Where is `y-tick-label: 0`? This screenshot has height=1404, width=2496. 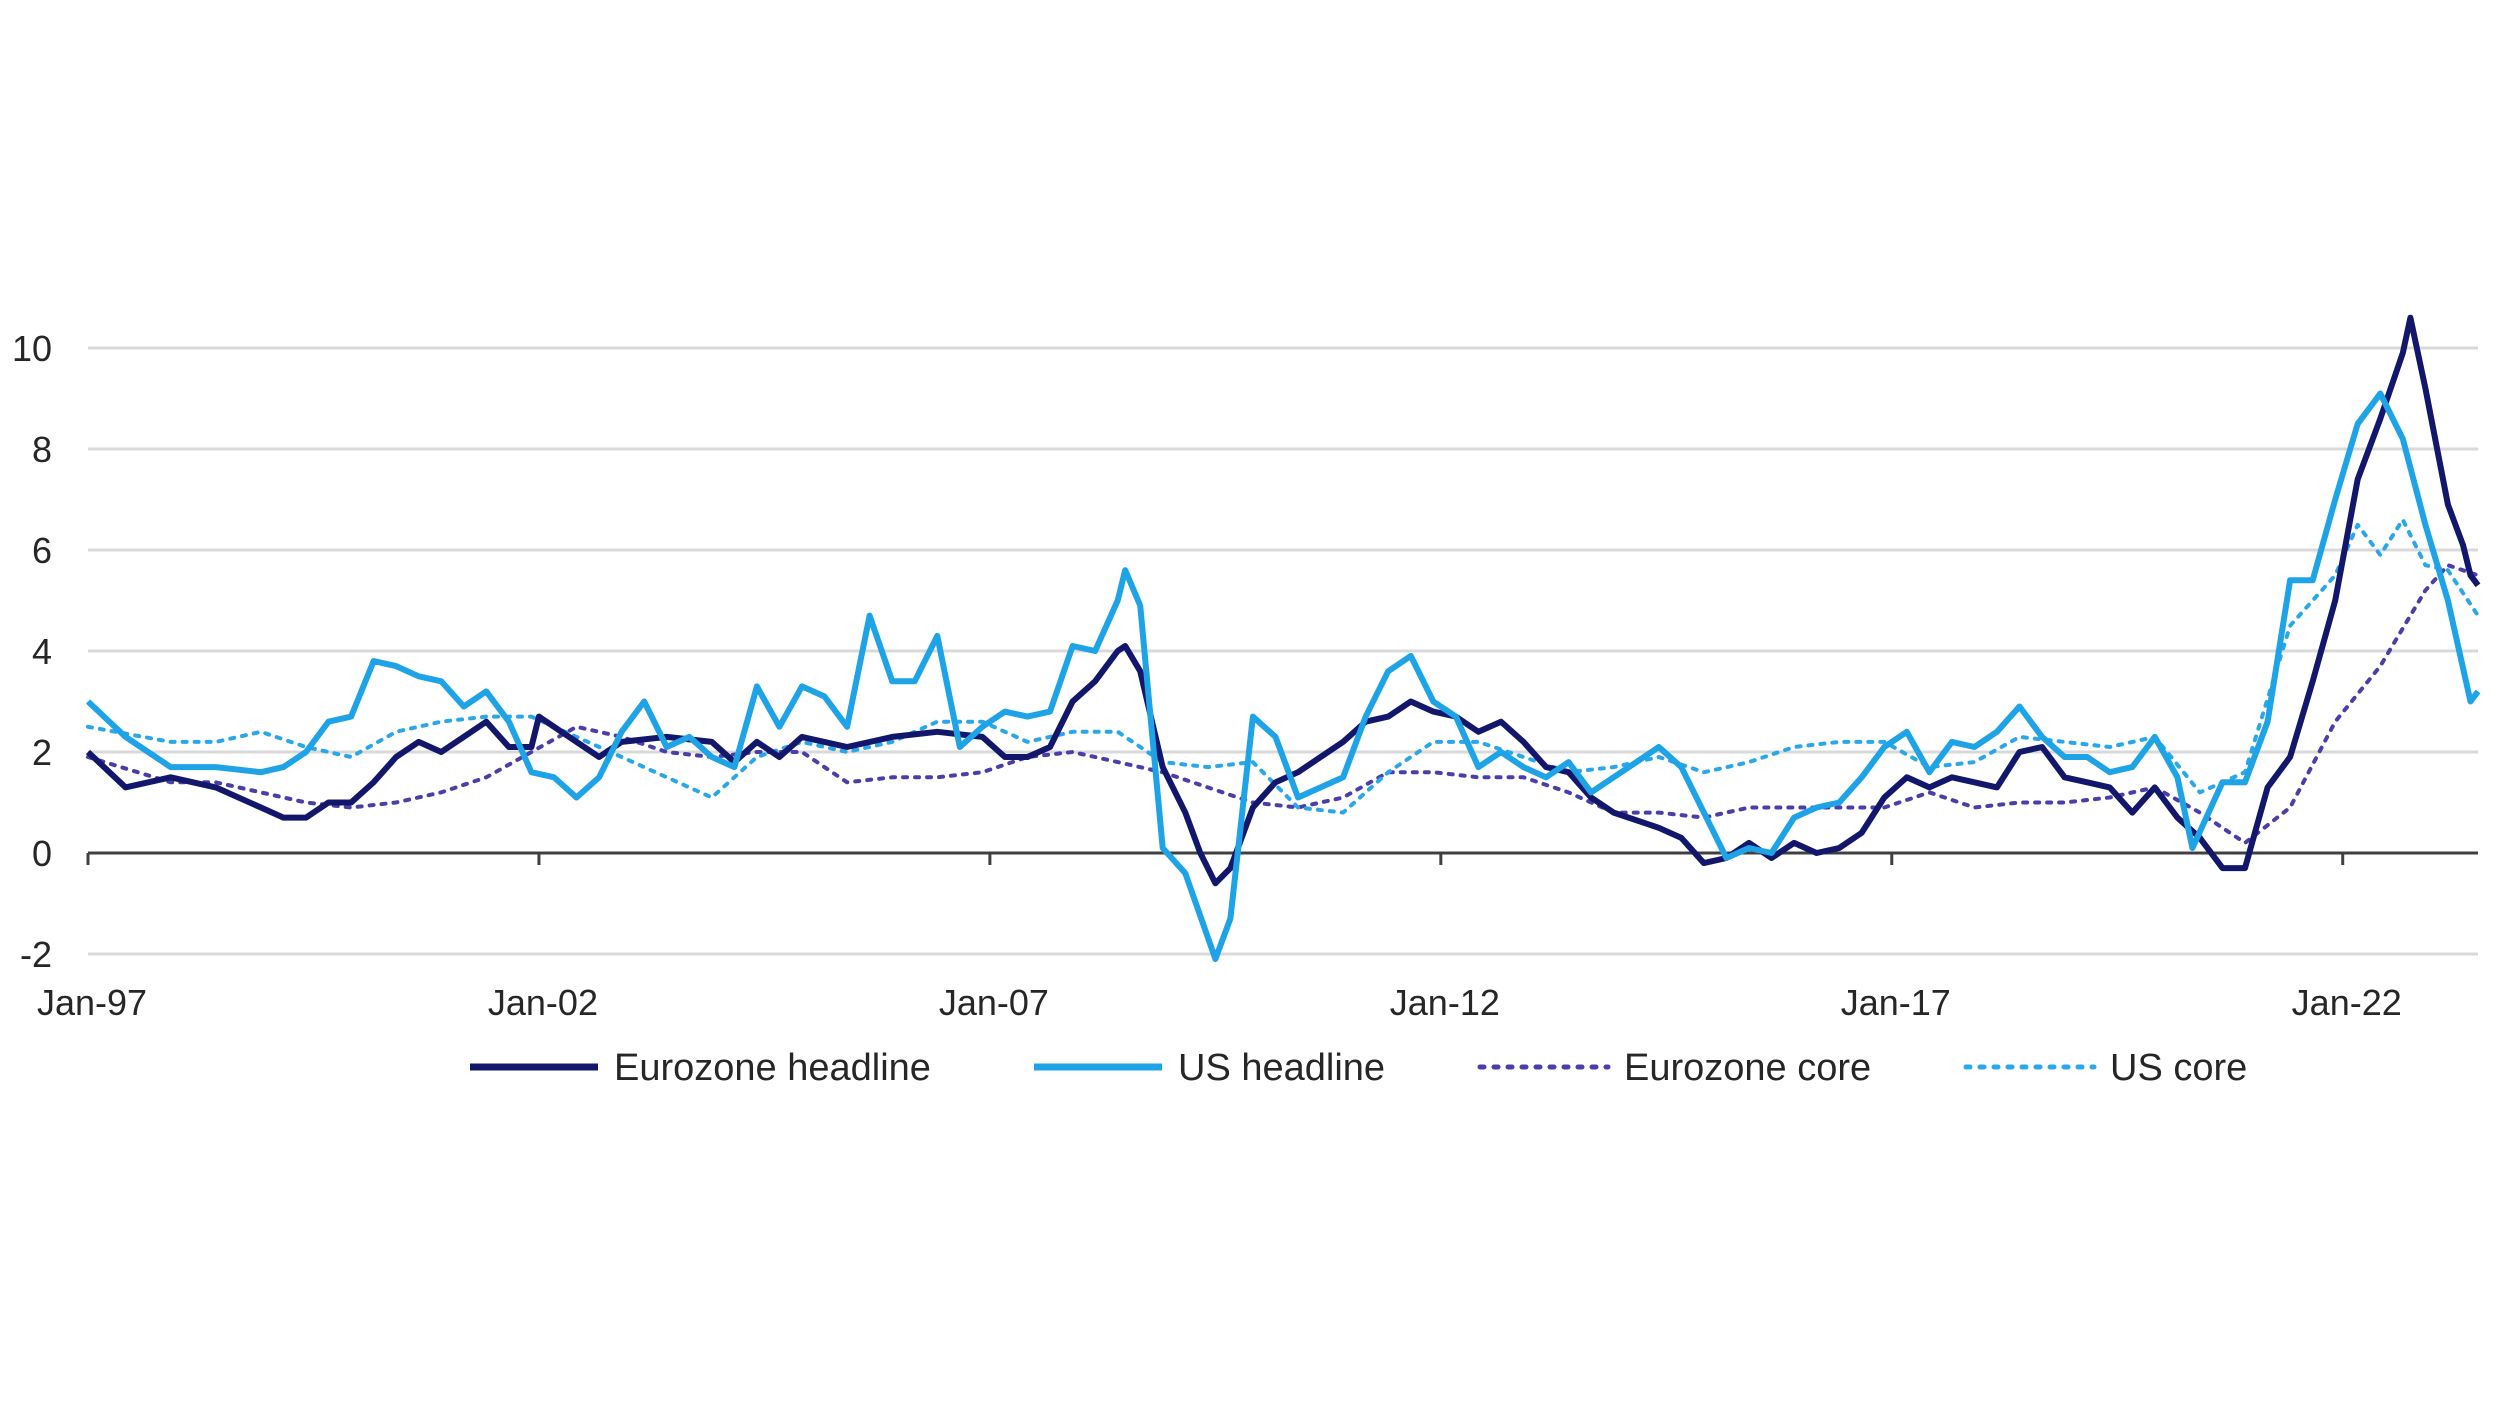 y-tick-label: 0 is located at coordinates (42, 853).